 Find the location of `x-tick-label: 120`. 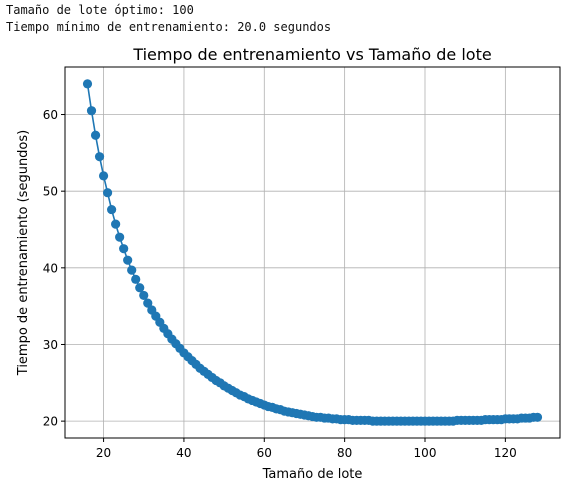

x-tick-label: 120 is located at coordinates (505, 453).